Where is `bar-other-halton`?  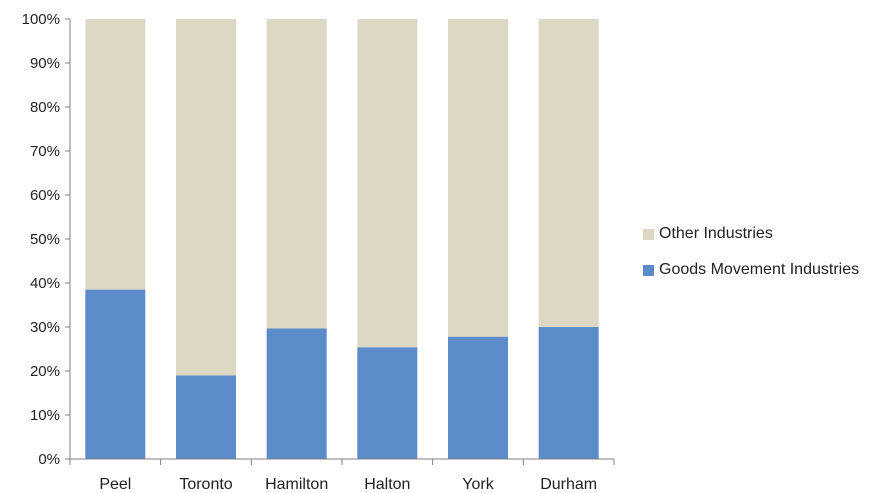 bar-other-halton is located at coordinates (387, 183).